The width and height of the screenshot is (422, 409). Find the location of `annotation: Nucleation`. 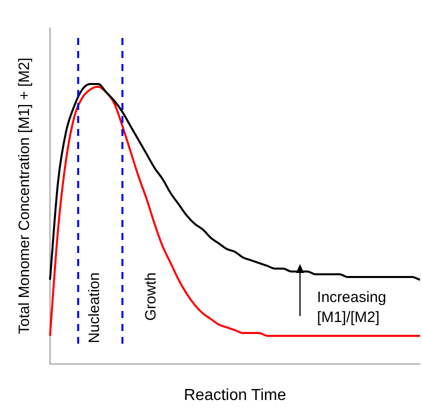

annotation: Nucleation is located at coordinates (95, 308).